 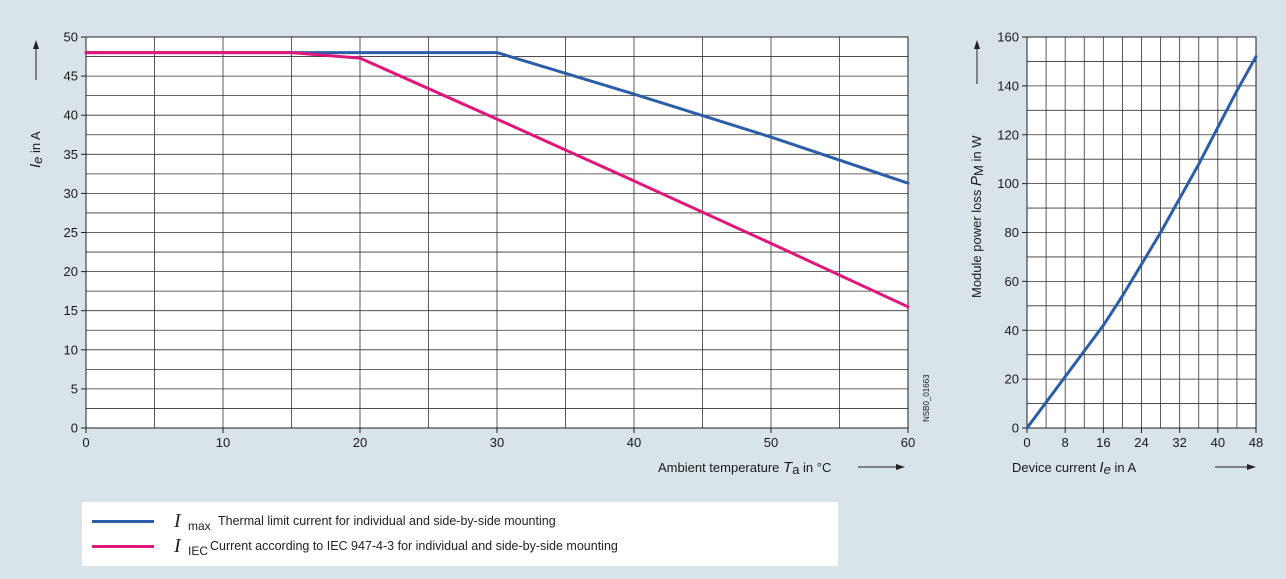 What do you see at coordinates (1065, 442) in the screenshot?
I see `right-xtick-label-8: 8` at bounding box center [1065, 442].